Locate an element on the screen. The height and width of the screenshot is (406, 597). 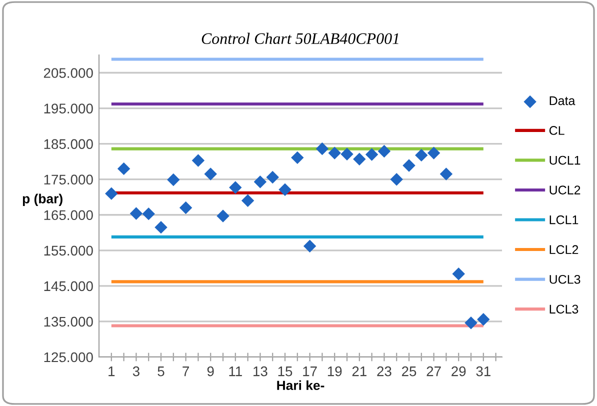
legend-label: CL is located at coordinates (556, 130).